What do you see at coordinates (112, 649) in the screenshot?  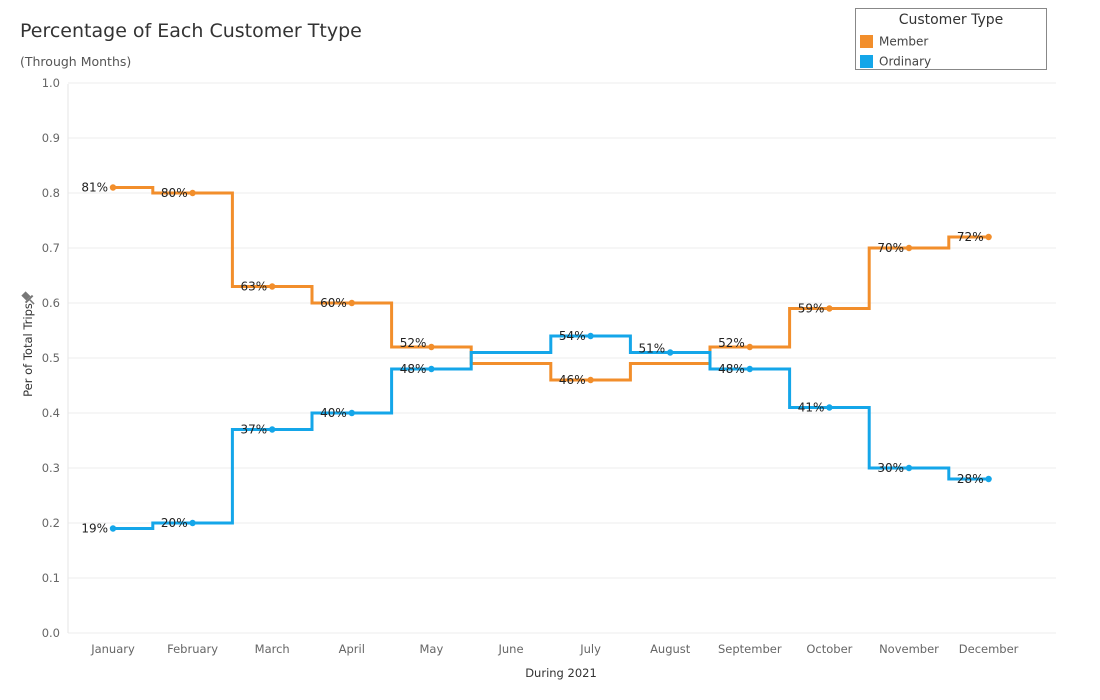 I see `x-tick-label: January` at bounding box center [112, 649].